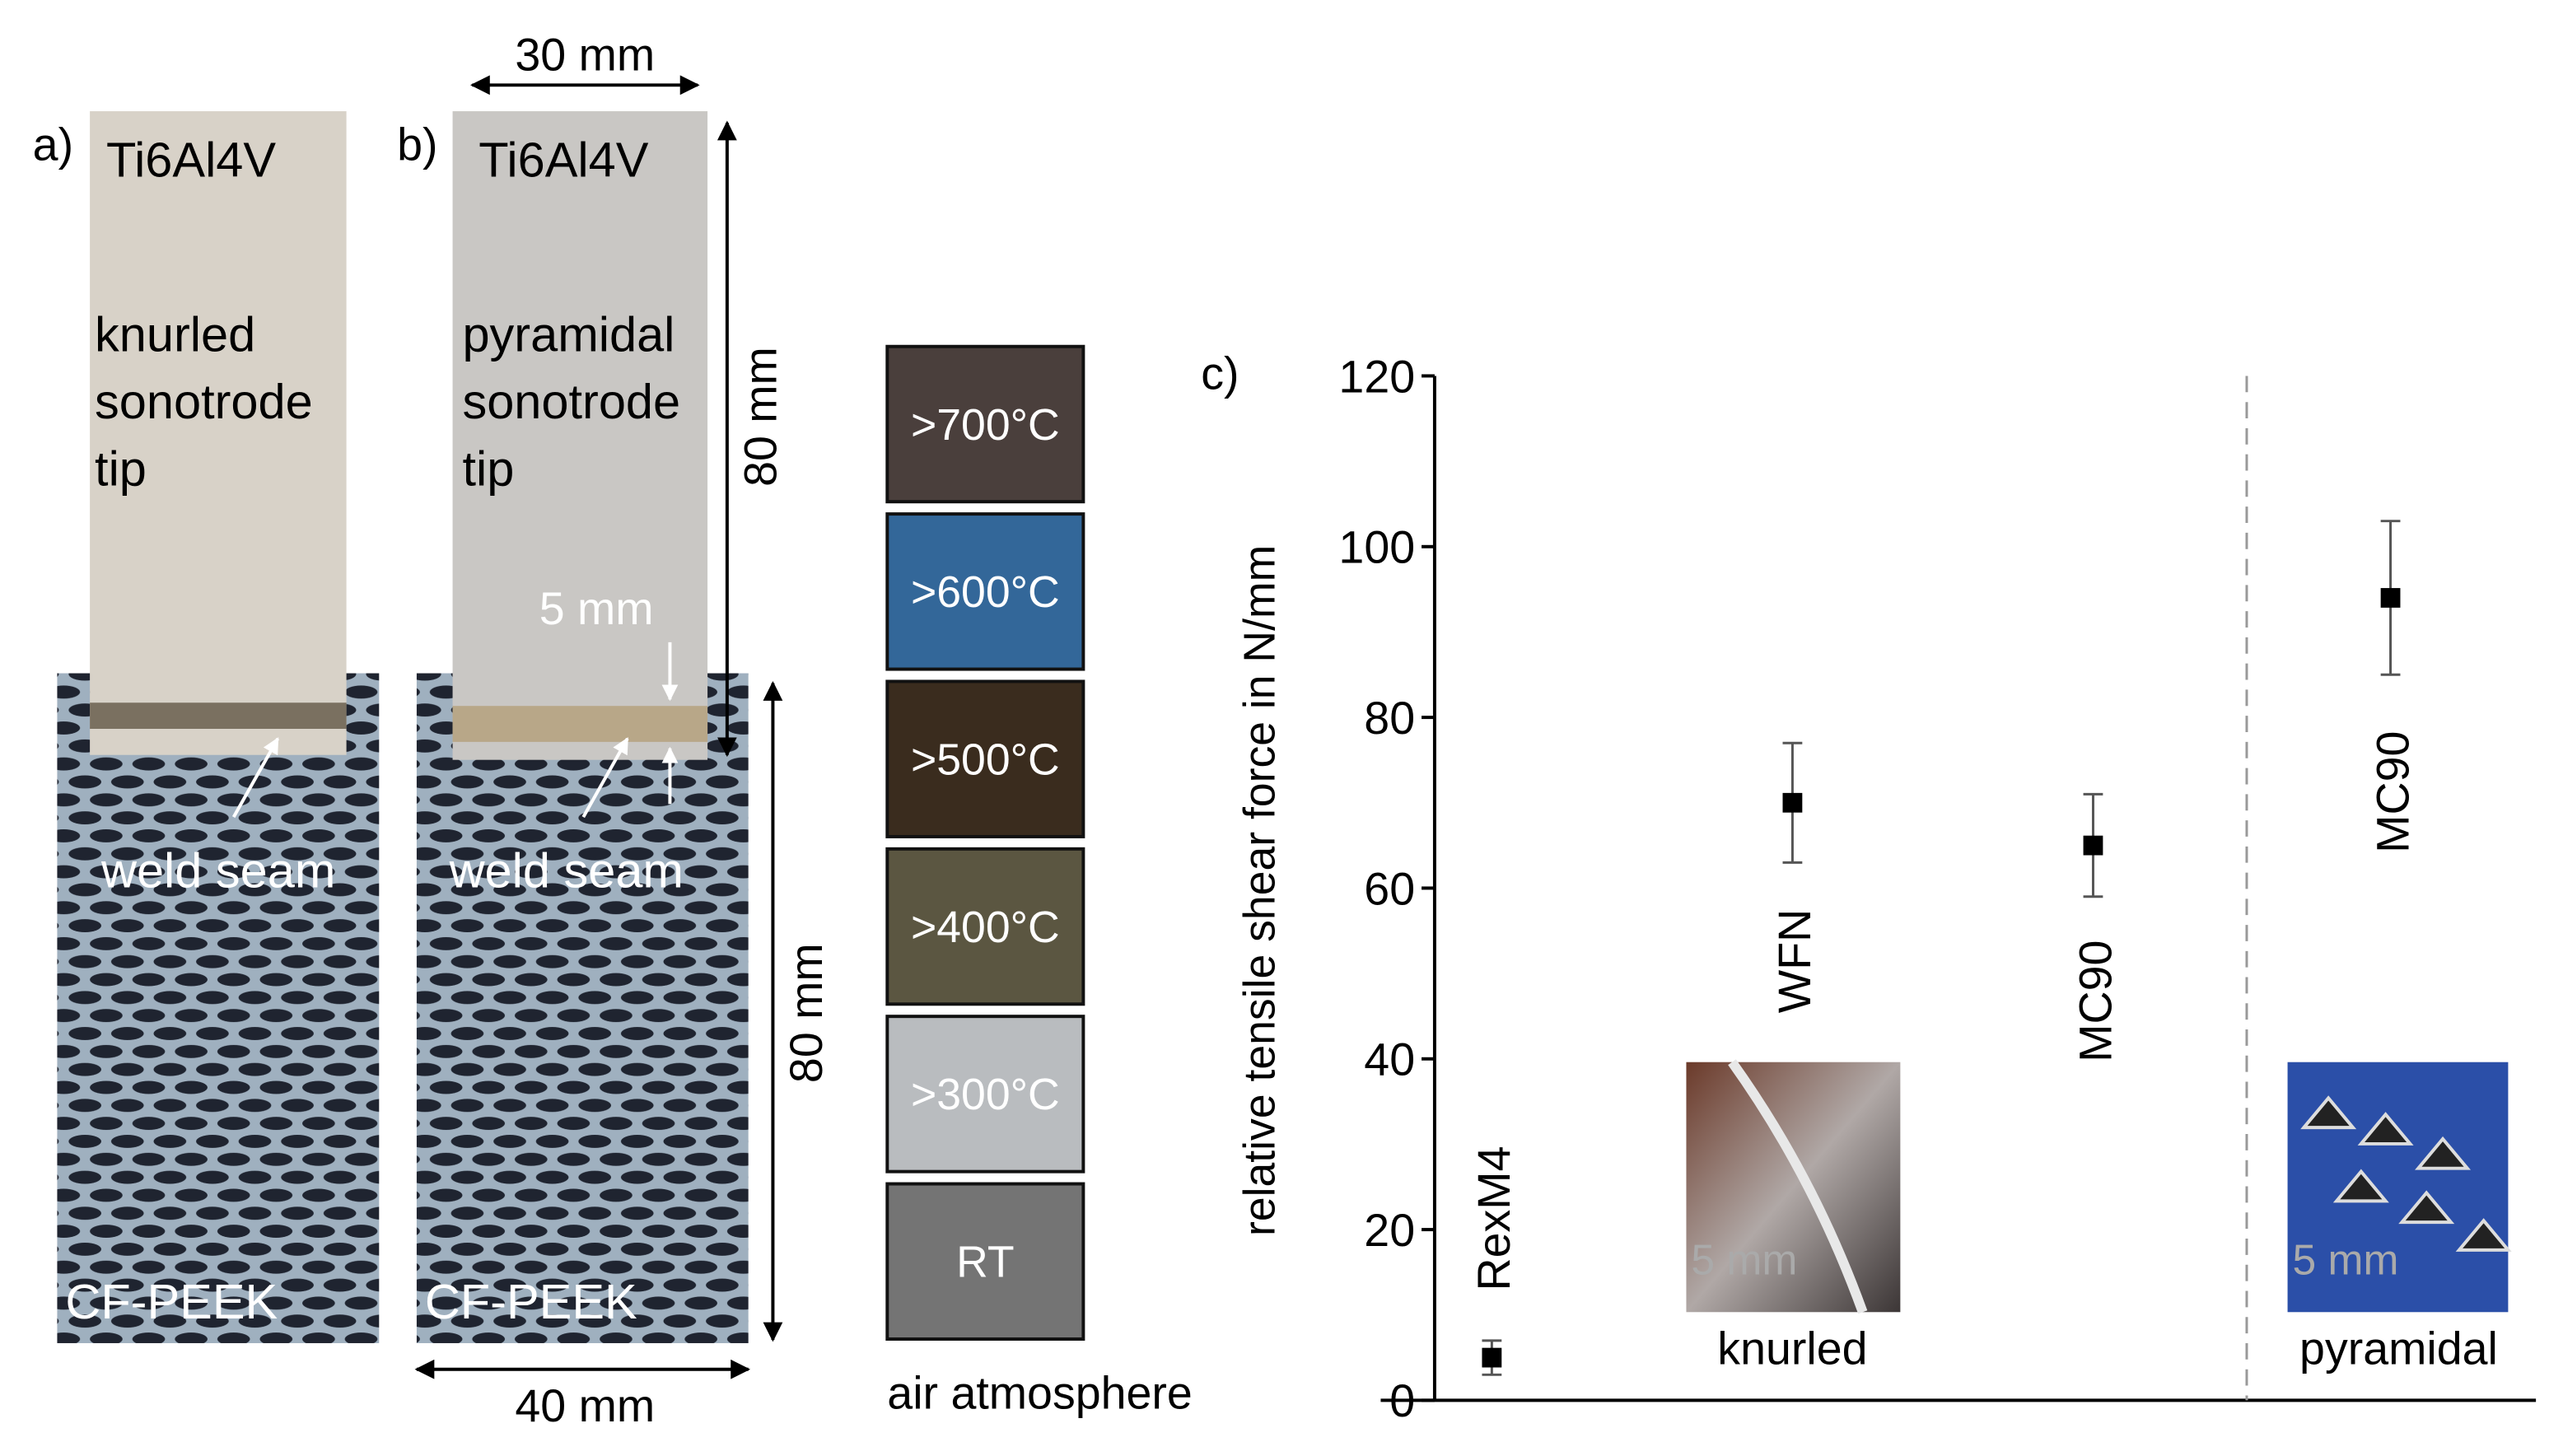 This screenshot has height=1456, width=2549. Describe the element at coordinates (1039, 1392) in the screenshot. I see `legend-caption: air atmosphere` at that location.